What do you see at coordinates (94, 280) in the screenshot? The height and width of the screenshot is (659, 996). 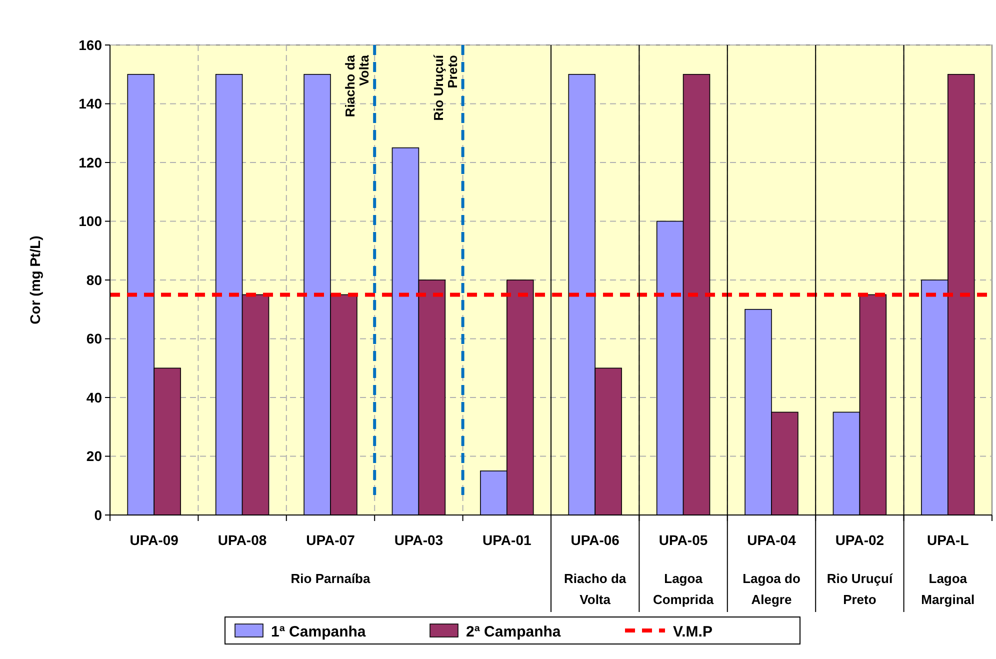 I see `y-tick-label: 80` at bounding box center [94, 280].